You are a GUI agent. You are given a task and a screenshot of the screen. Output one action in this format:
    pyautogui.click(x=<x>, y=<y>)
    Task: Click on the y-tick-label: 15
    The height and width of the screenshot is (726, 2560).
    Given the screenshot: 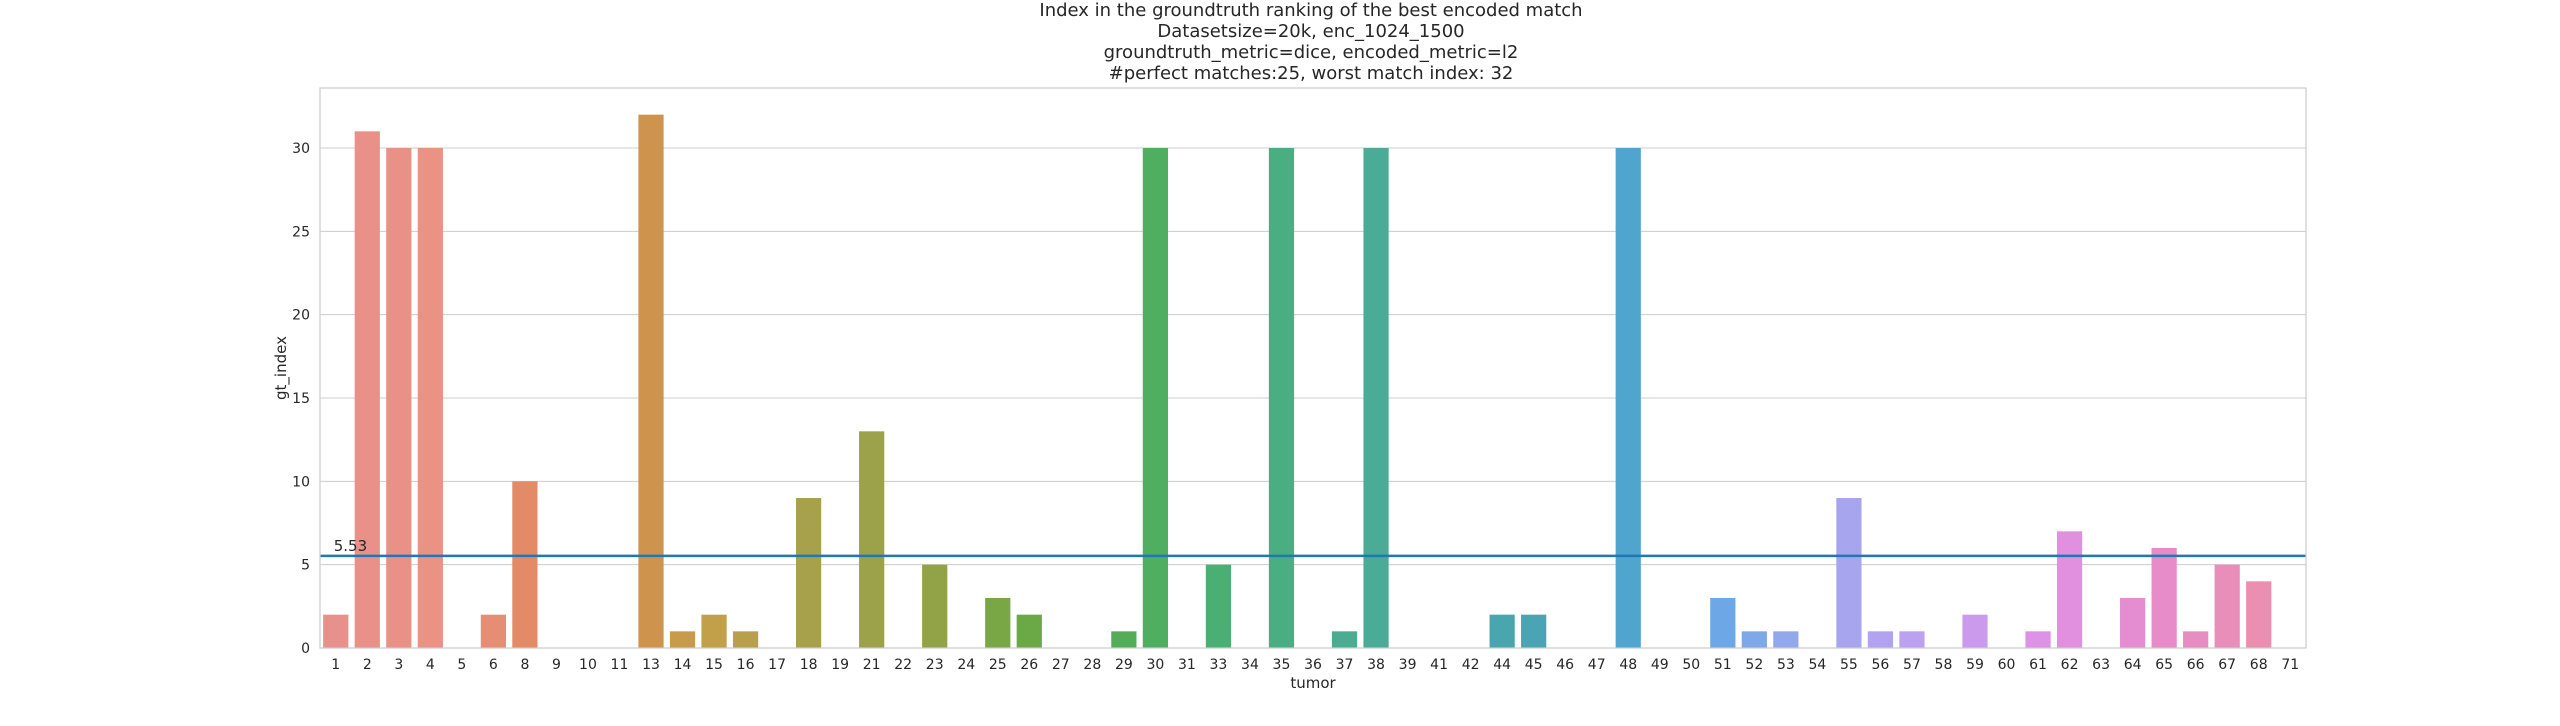 What is the action you would take?
    pyautogui.click(x=301, y=399)
    